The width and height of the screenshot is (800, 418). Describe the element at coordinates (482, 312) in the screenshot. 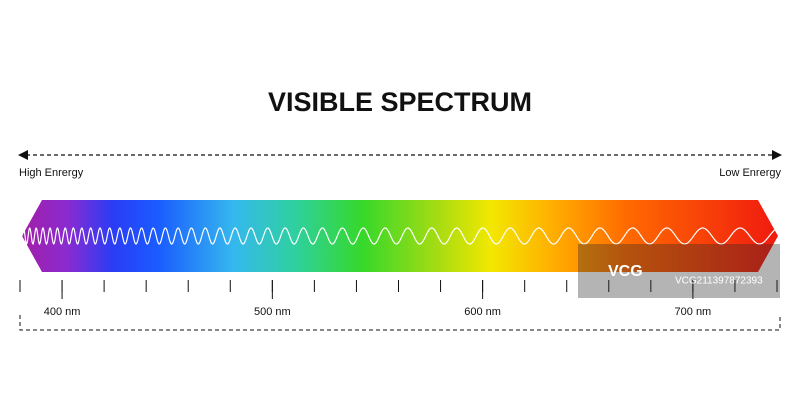

I see `tick-label: 600 nm` at that location.